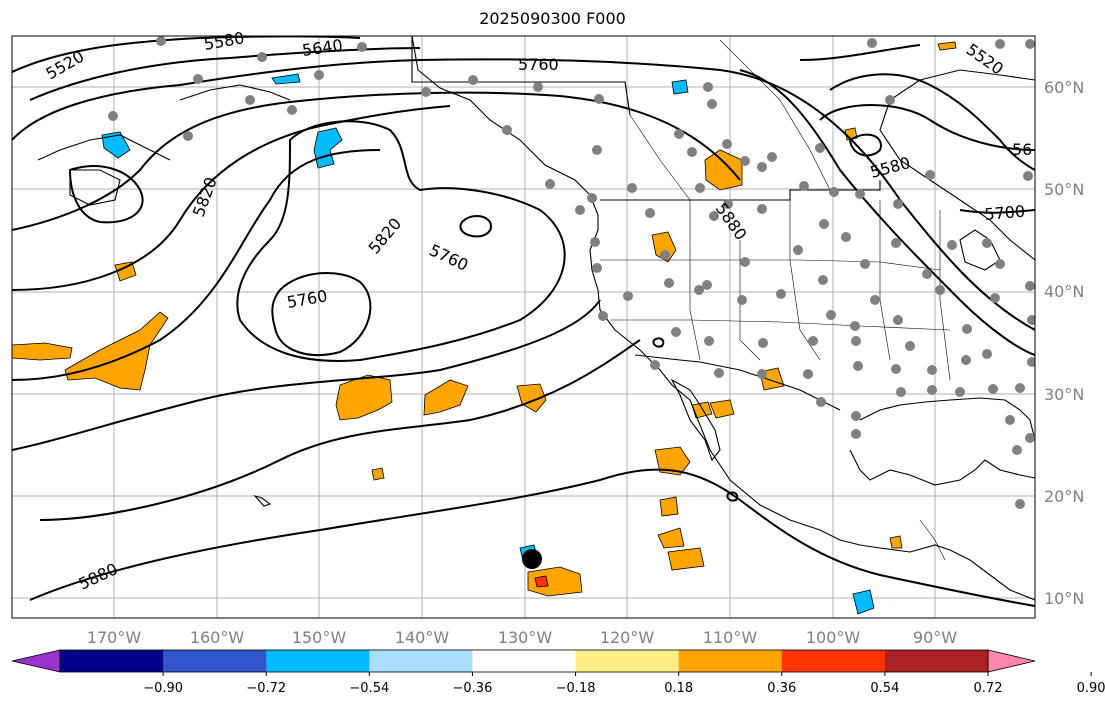  What do you see at coordinates (627, 637) in the screenshot?
I see `lon-label: 120°W` at bounding box center [627, 637].